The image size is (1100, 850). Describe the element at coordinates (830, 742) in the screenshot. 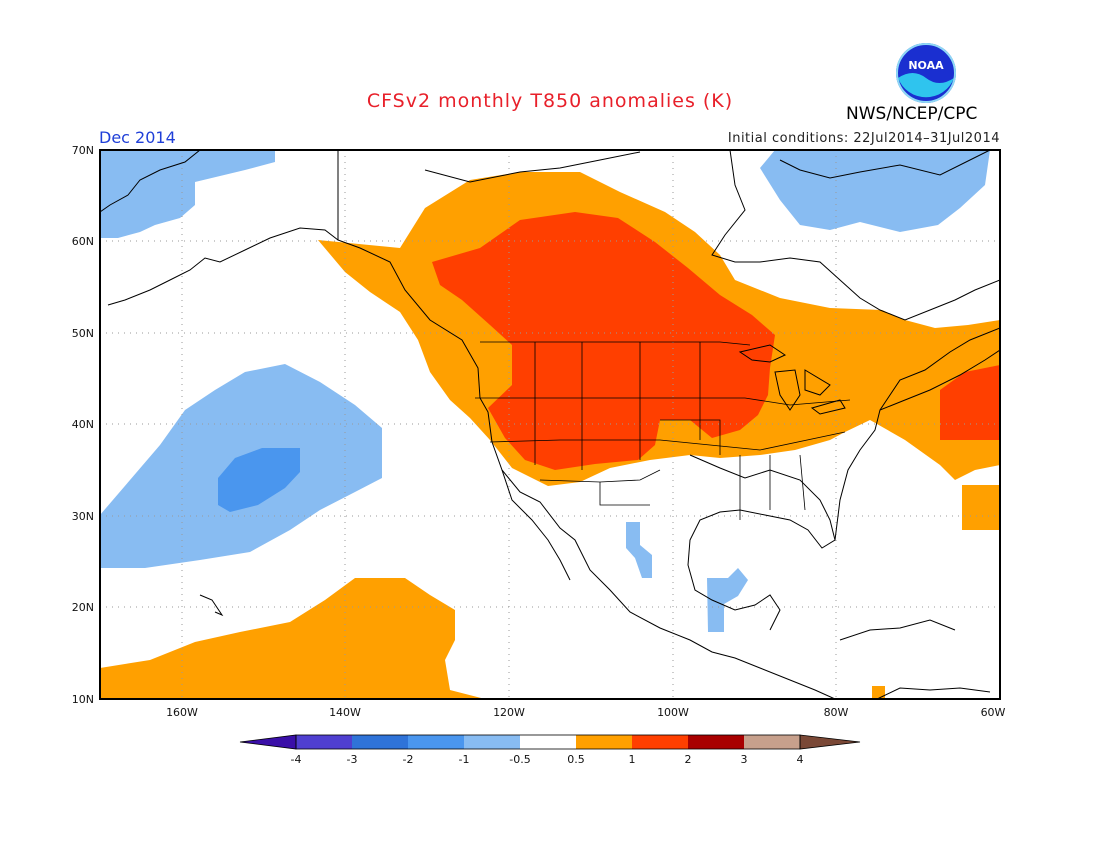

I see `colorbar-arrow-right` at that location.